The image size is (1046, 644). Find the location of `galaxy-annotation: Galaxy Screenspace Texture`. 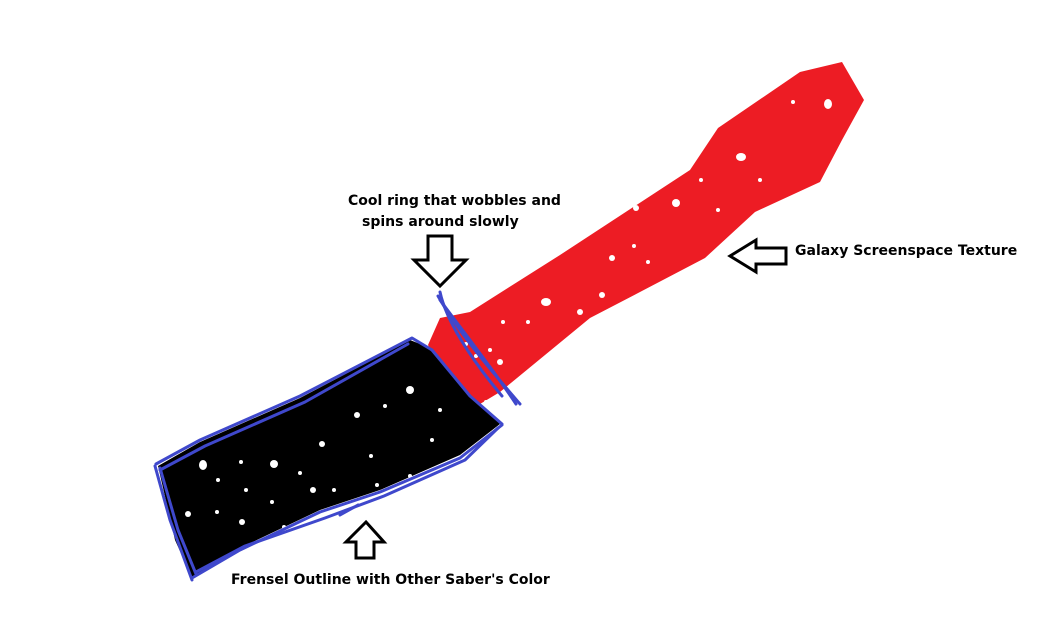

galaxy-annotation: Galaxy Screenspace Texture is located at coordinates (906, 251).